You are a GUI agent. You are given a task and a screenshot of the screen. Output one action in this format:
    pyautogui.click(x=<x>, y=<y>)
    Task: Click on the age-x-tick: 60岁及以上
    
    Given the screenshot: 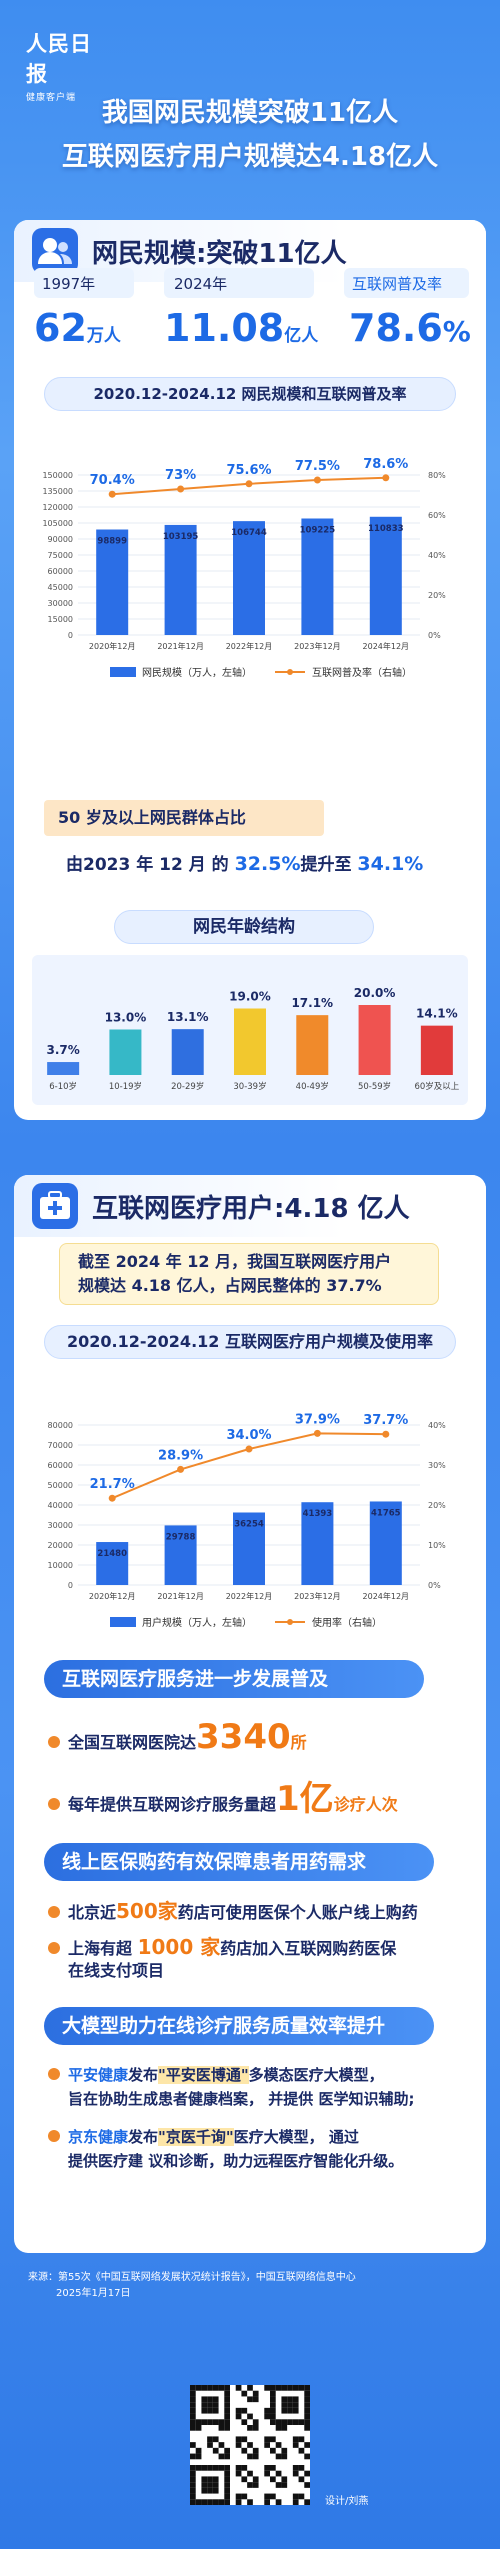 What is the action you would take?
    pyautogui.click(x=436, y=1086)
    